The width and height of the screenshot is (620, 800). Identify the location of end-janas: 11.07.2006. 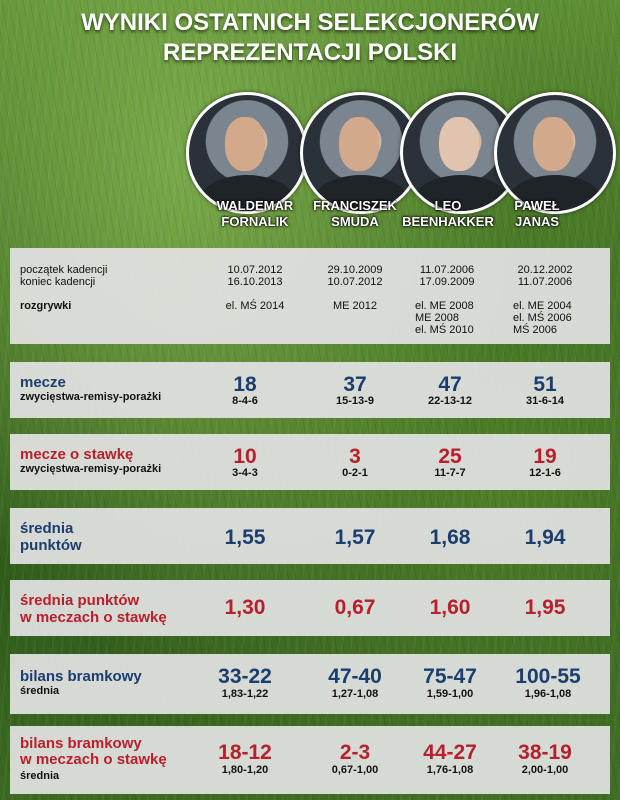
(545, 282).